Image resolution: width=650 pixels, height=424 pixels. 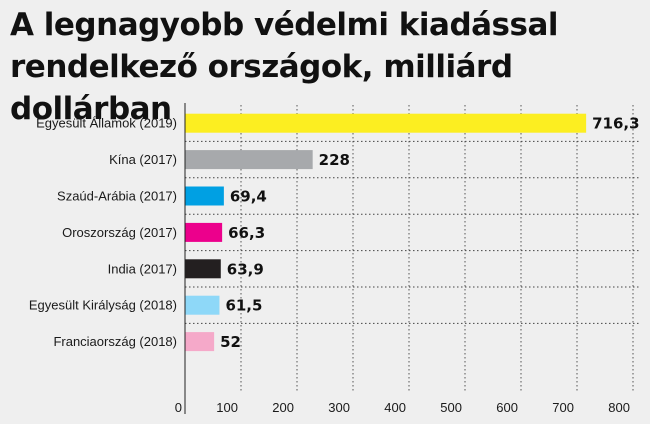 What do you see at coordinates (395, 407) in the screenshot?
I see `x-tick-label: 400` at bounding box center [395, 407].